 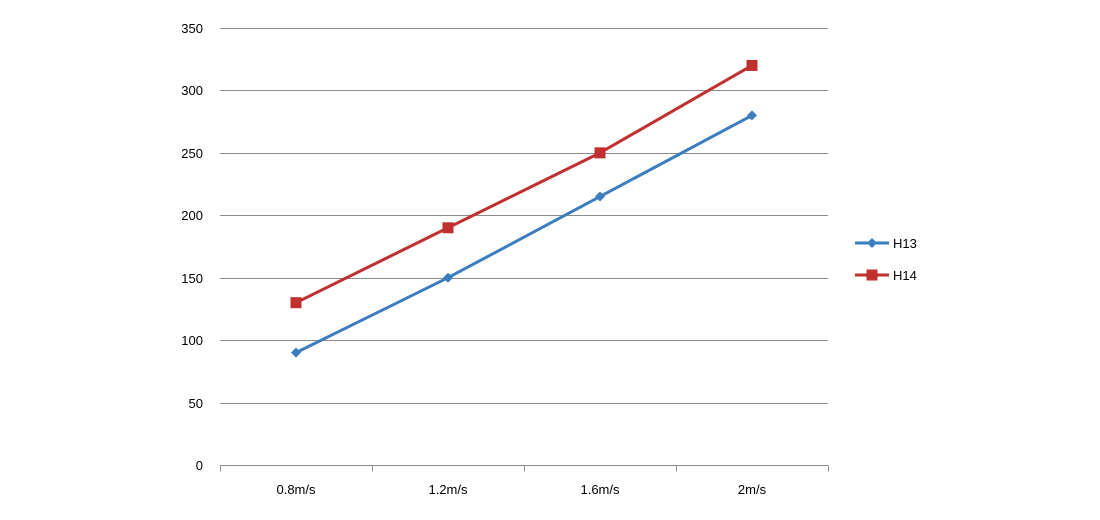 I want to click on y-tick-label: 0, so click(x=199, y=465).